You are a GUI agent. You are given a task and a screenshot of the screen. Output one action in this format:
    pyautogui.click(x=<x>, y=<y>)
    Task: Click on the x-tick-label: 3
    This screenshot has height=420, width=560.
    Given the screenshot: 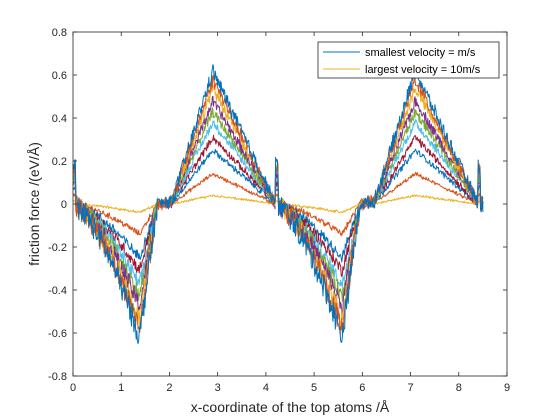 What is the action you would take?
    pyautogui.click(x=218, y=388)
    